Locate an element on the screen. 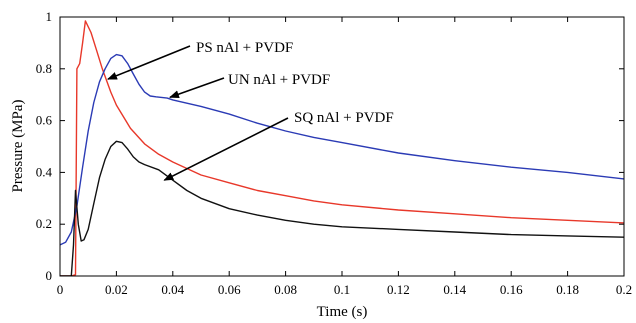 The image size is (636, 323). annotation-label: PS nAl + PVDF is located at coordinates (244, 48).